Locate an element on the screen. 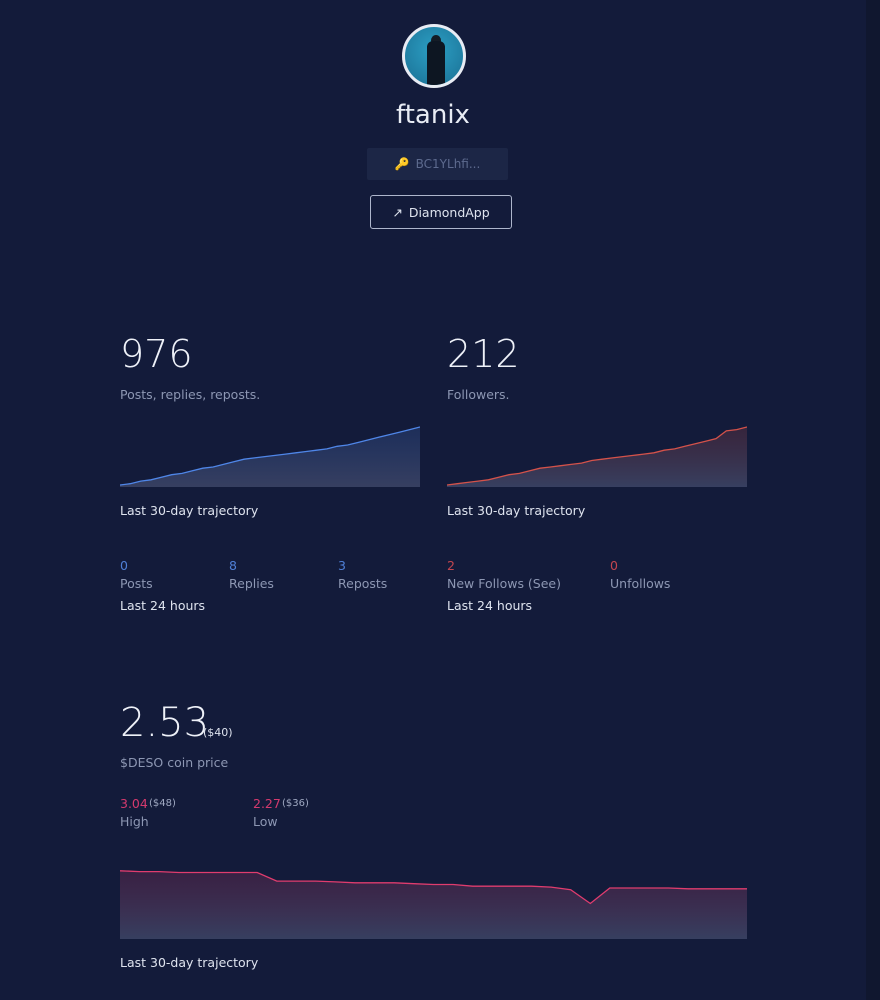  coin-trajectory-label: Last 30-day trajectory is located at coordinates (189, 962).